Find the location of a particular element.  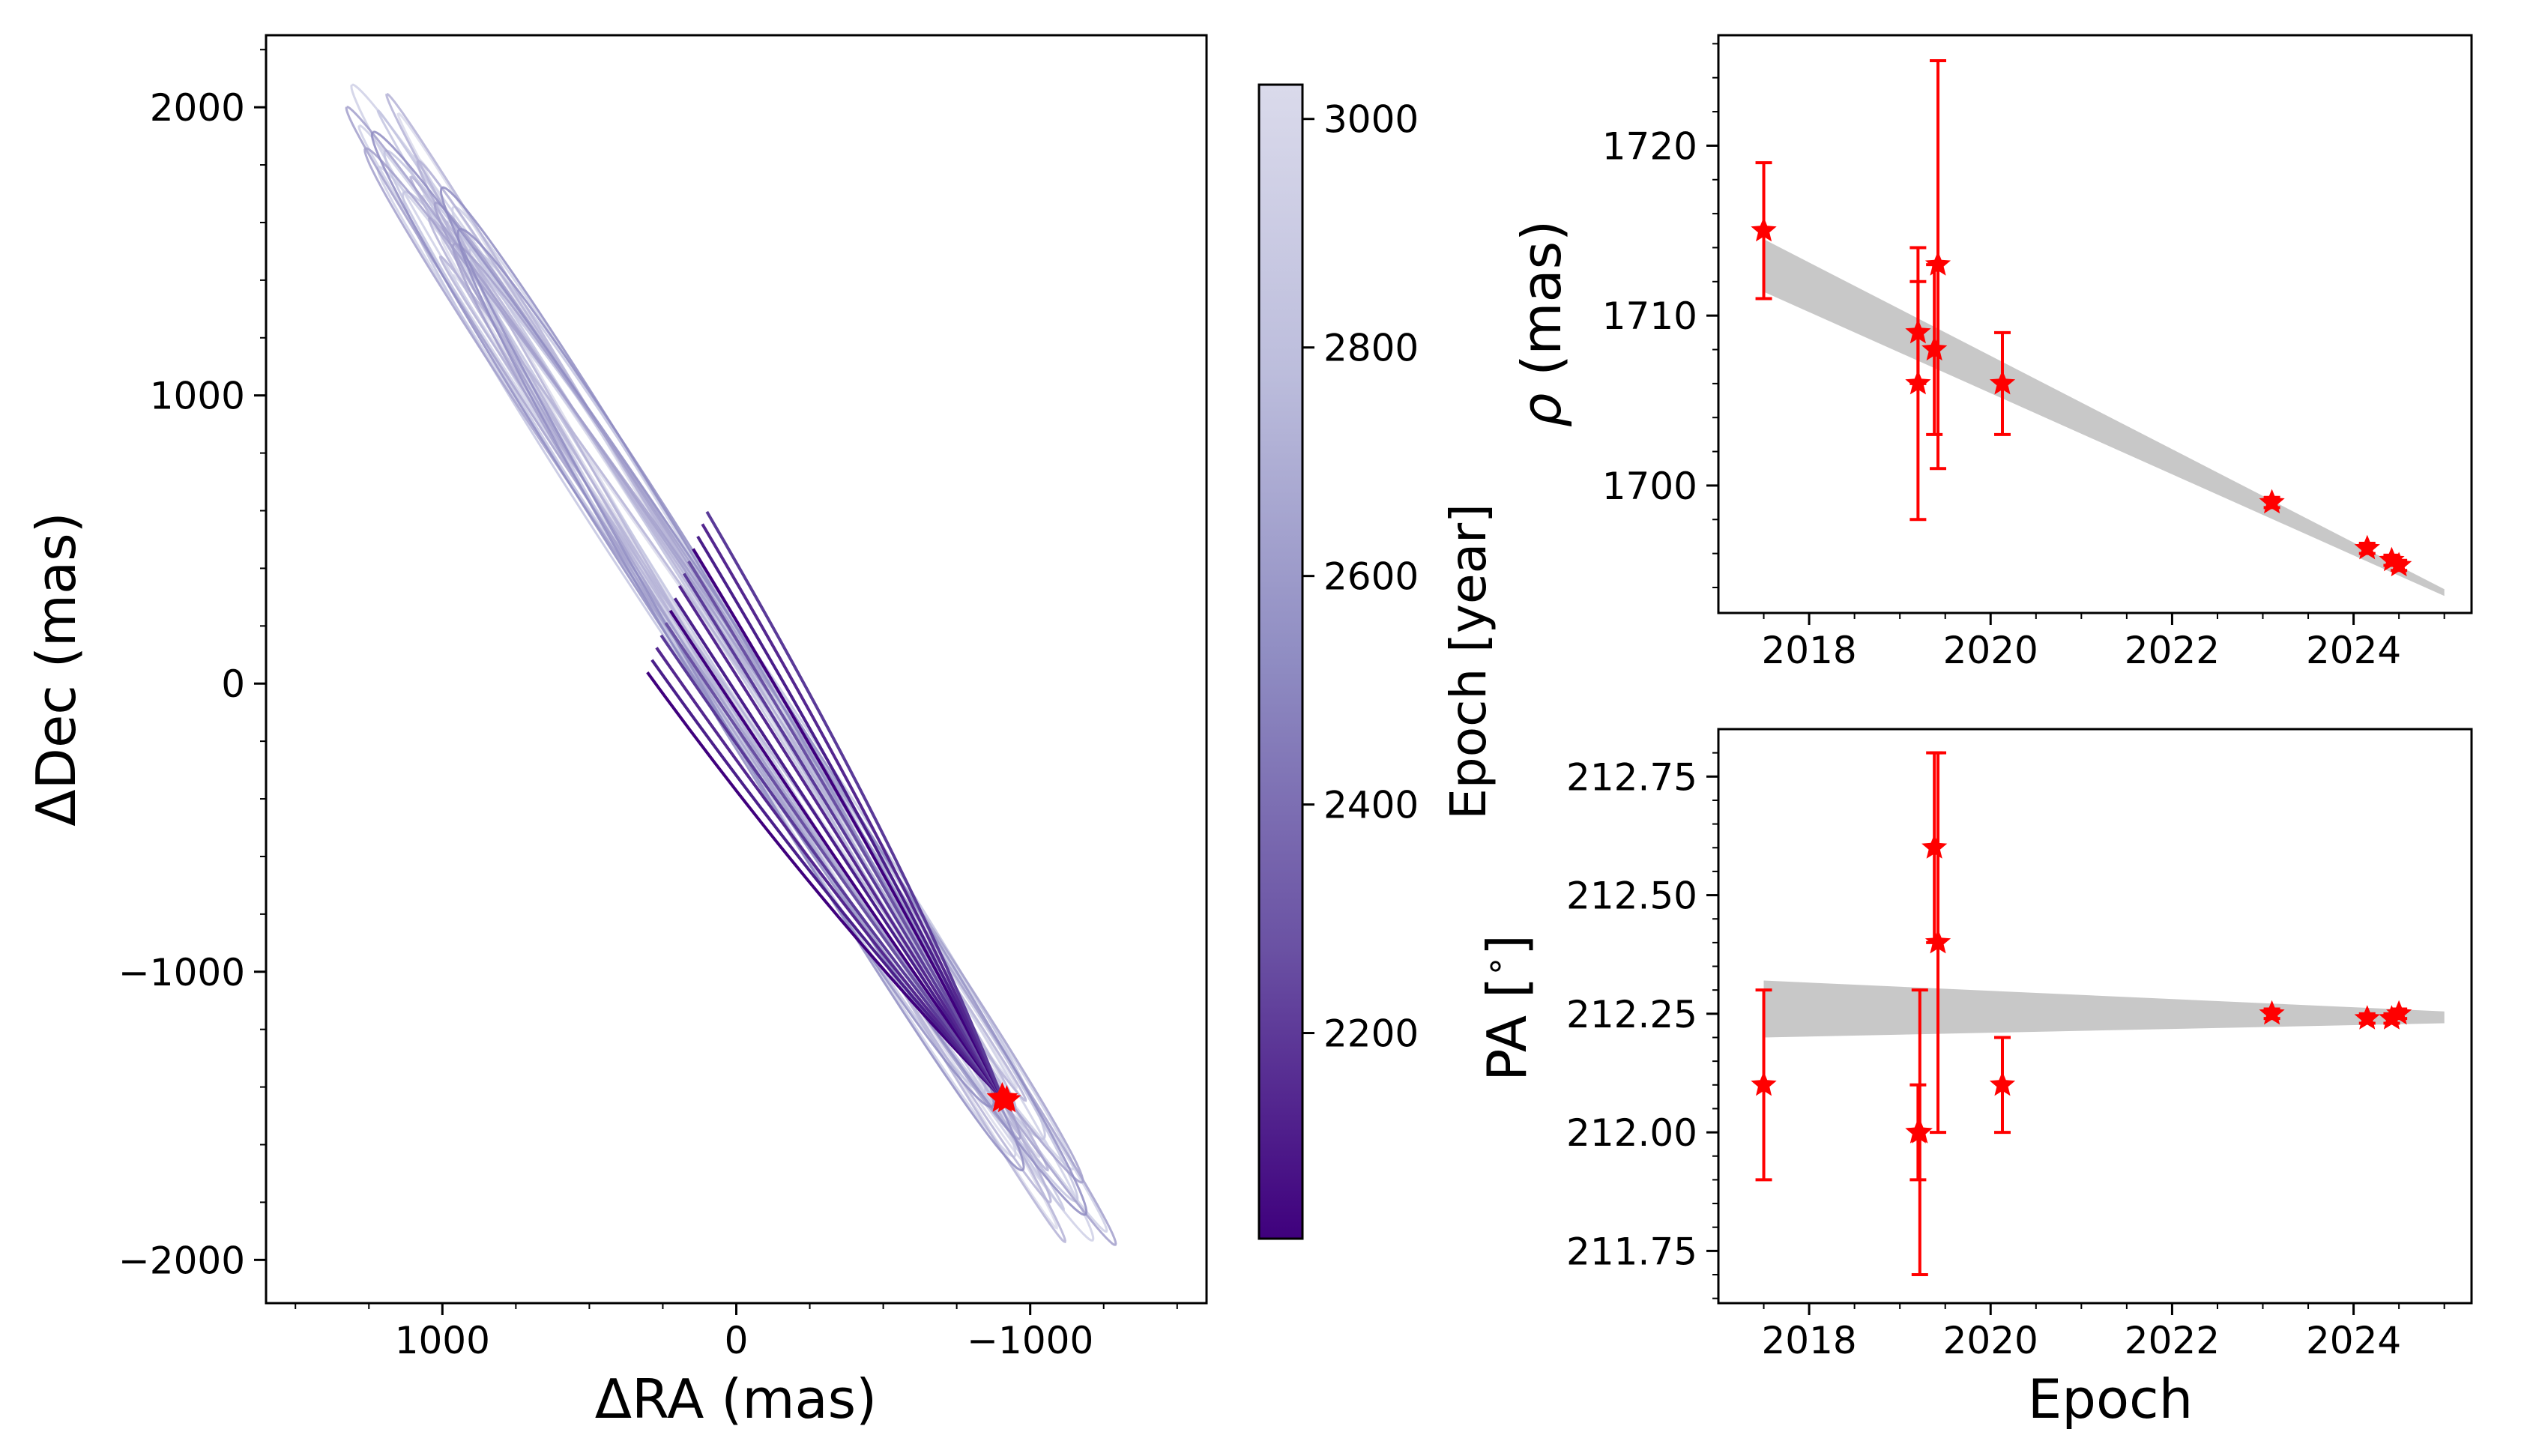

position-angle-x-tick-label: 2022 is located at coordinates (2173, 1340).